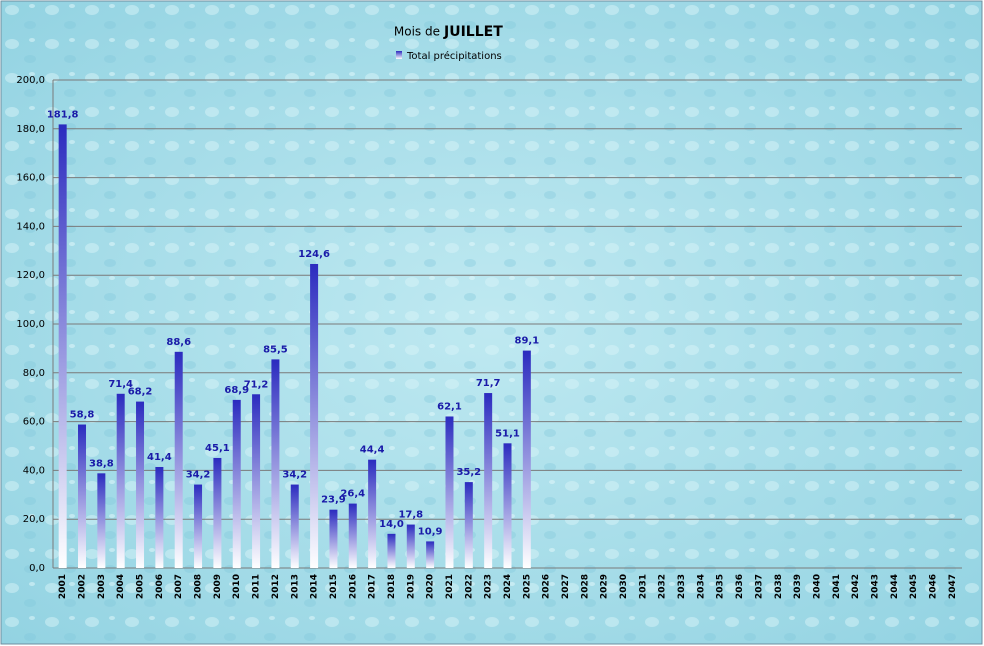 The height and width of the screenshot is (646, 984). I want to click on x-tick-label: 2017, so click(373, 586).